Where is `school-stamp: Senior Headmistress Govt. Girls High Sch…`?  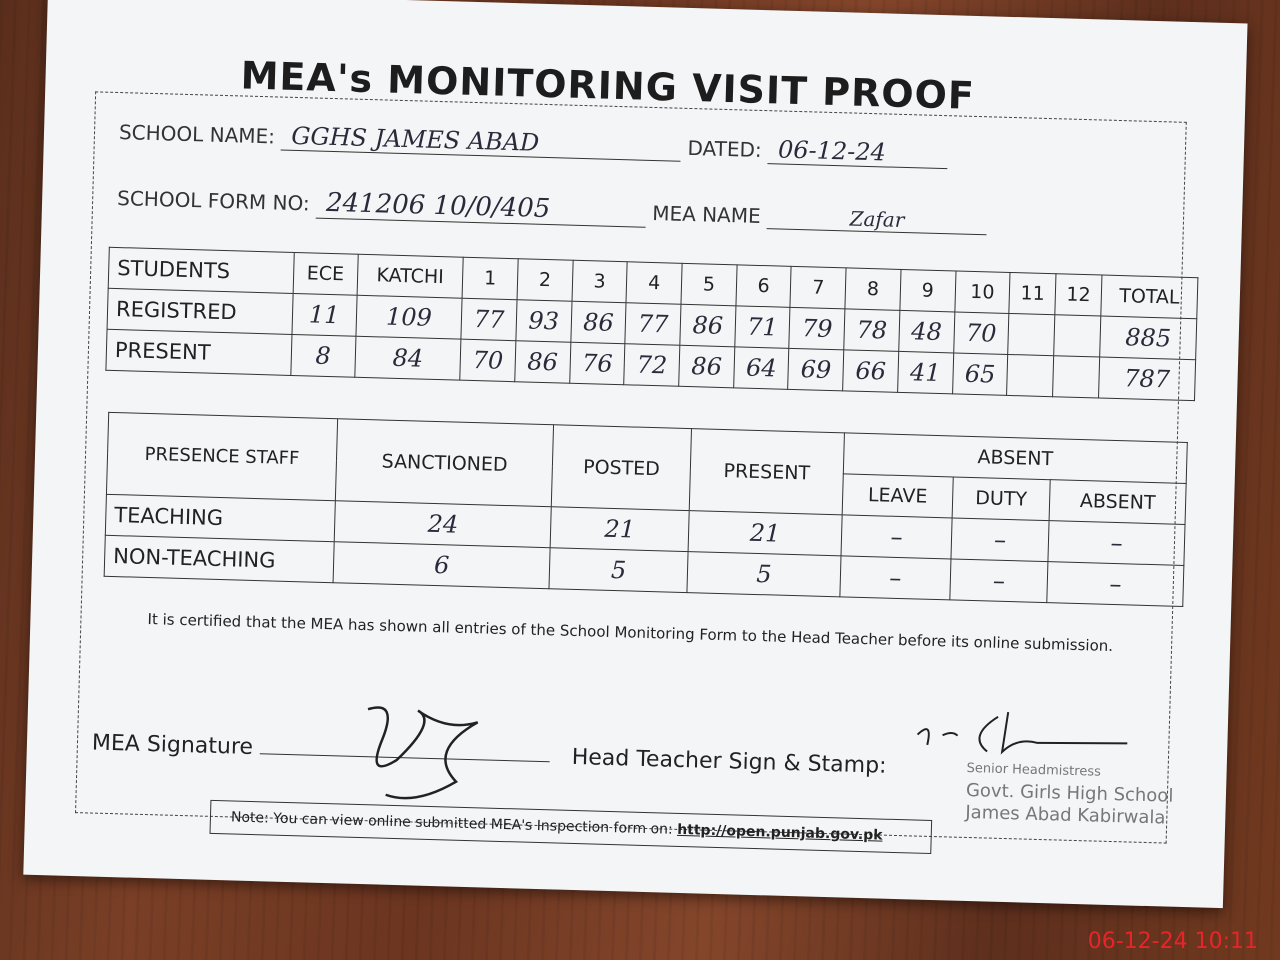 school-stamp: Senior Headmistress Govt. Girls High Sch… is located at coordinates (1069, 794).